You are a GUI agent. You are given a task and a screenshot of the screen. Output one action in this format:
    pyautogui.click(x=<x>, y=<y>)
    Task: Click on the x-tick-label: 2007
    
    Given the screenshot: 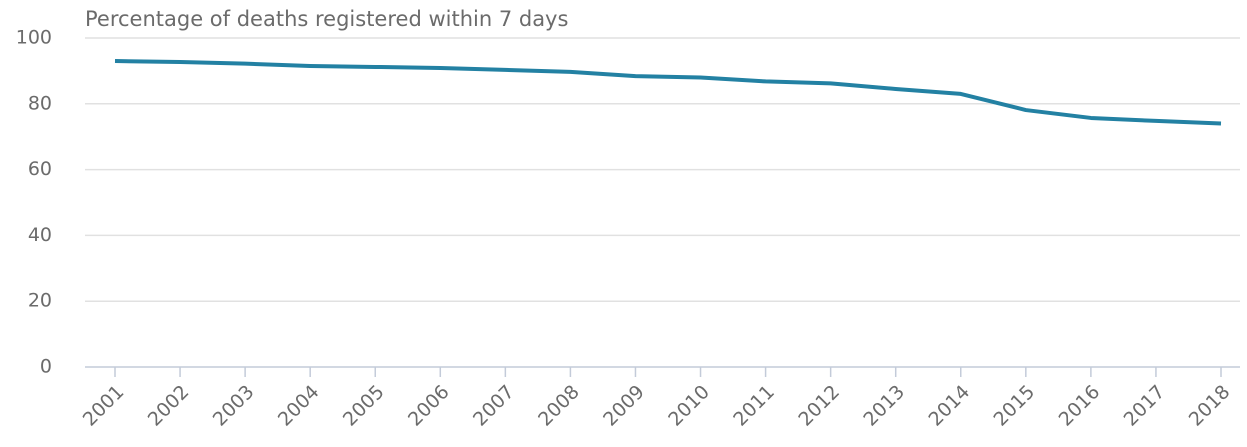 What is the action you would take?
    pyautogui.click(x=494, y=406)
    